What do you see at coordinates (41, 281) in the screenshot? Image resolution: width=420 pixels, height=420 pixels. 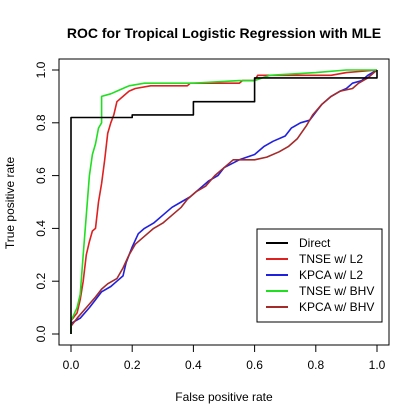 I see `y-tick-label: 0.2` at bounding box center [41, 281].